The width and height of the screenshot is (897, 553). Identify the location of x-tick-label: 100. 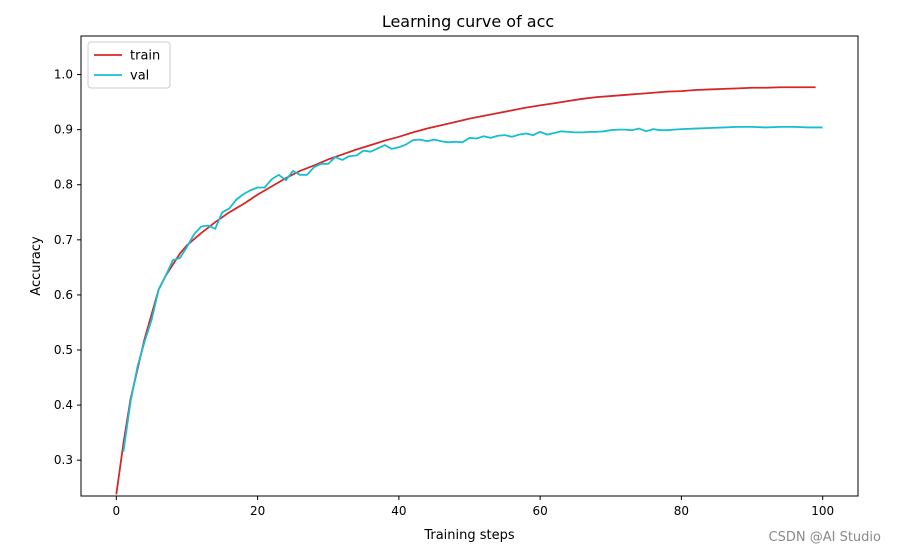
(822, 511).